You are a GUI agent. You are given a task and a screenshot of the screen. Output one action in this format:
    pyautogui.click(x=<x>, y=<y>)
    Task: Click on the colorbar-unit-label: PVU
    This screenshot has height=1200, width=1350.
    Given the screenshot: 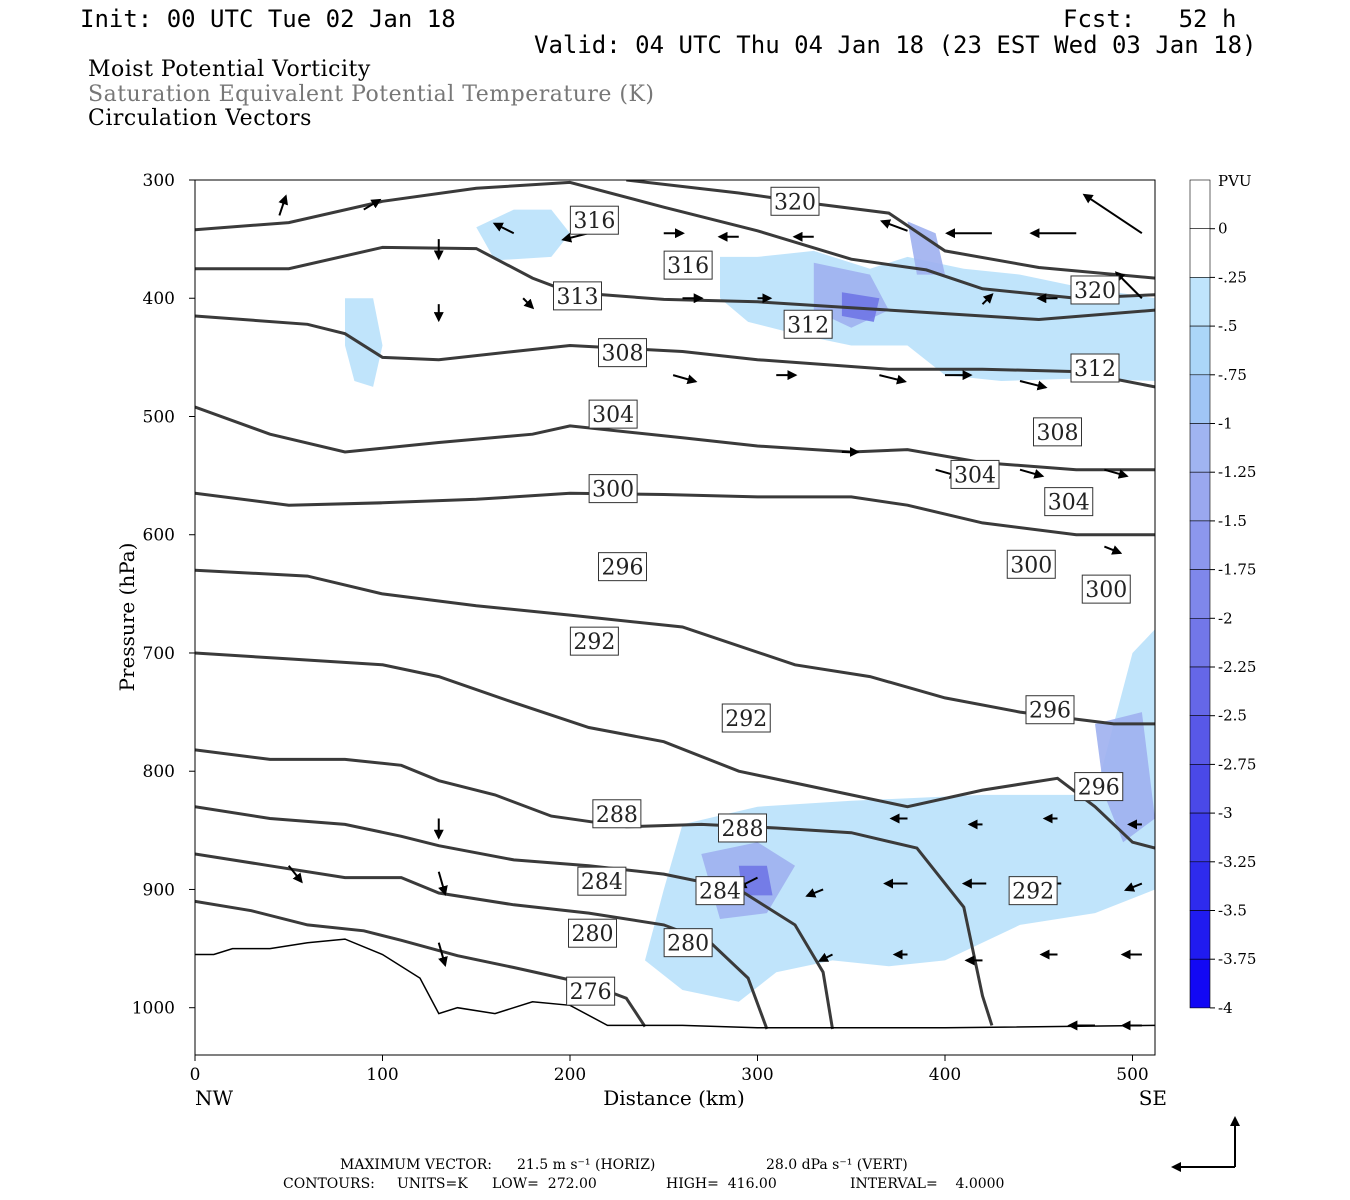 What is the action you would take?
    pyautogui.click(x=1235, y=181)
    